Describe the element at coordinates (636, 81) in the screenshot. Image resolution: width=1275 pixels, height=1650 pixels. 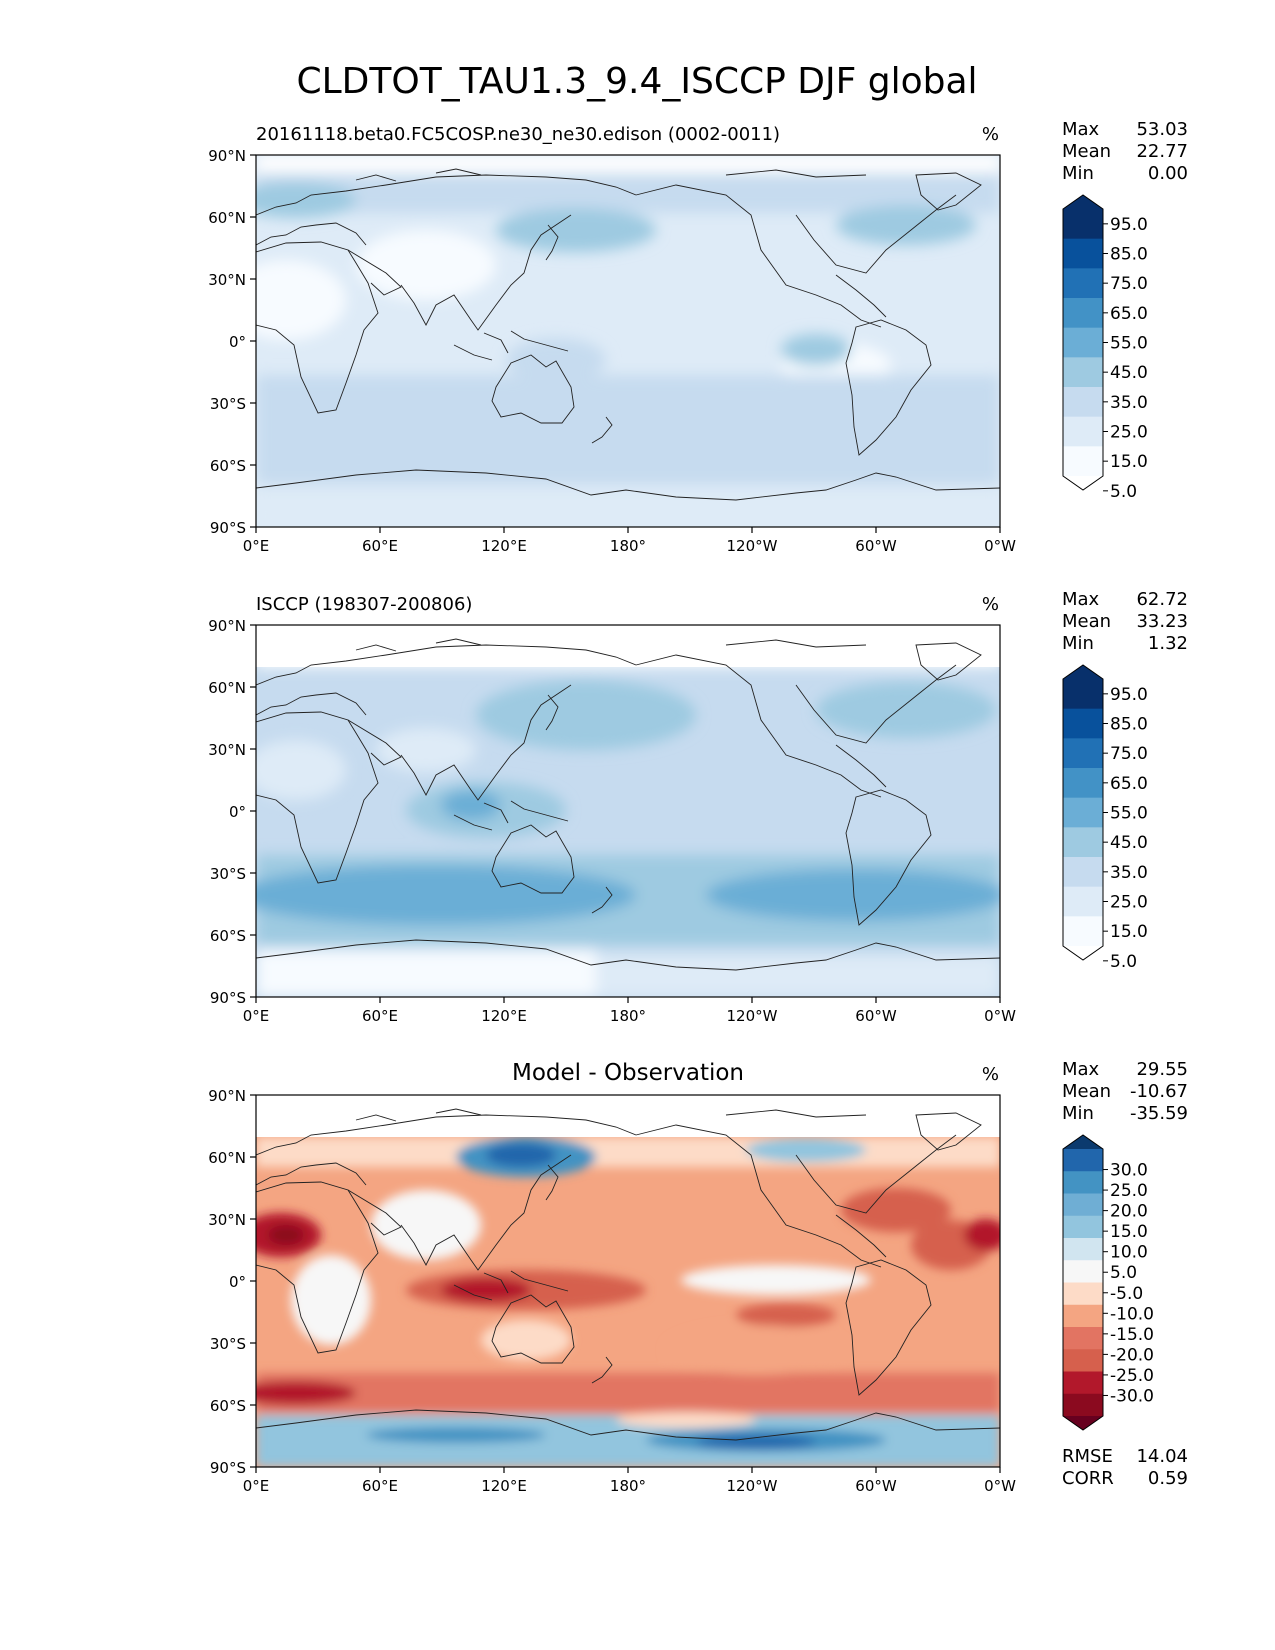
I see `figure-title: CLDTOT_TAU1.3_9.4_ISCCP DJF global` at that location.